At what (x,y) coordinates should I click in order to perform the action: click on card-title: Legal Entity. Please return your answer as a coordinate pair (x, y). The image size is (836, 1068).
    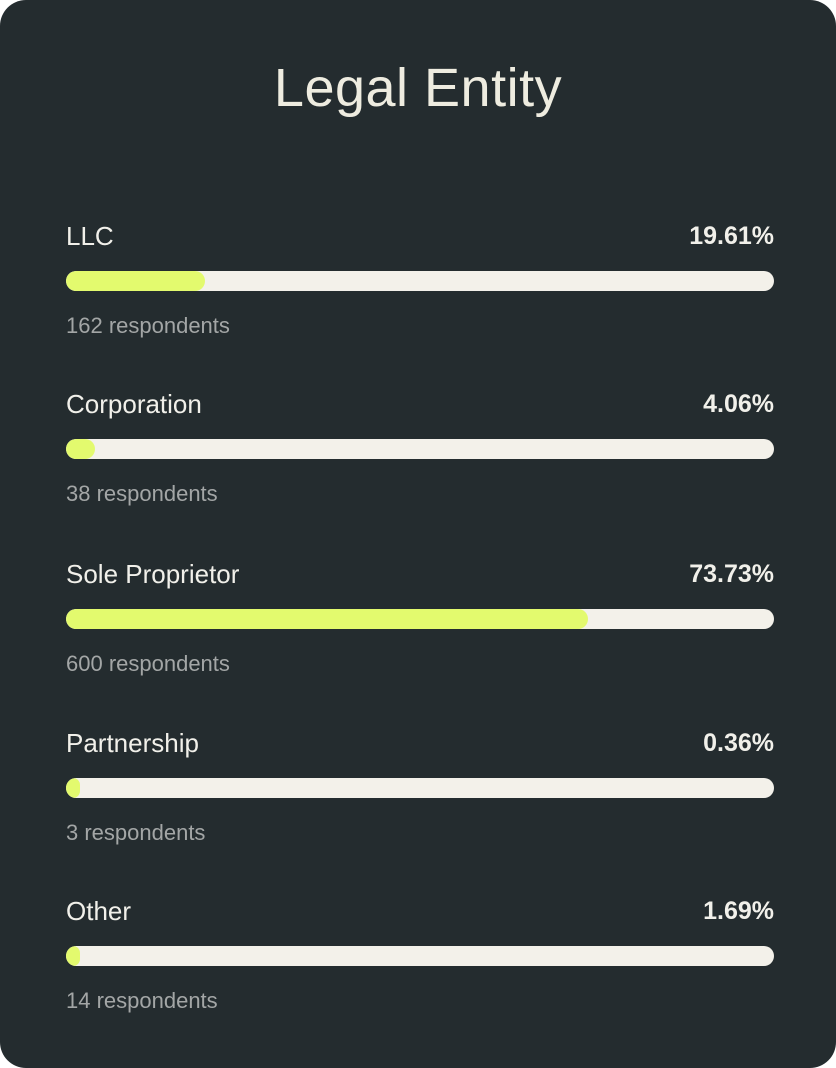
    Looking at the image, I should click on (418, 88).